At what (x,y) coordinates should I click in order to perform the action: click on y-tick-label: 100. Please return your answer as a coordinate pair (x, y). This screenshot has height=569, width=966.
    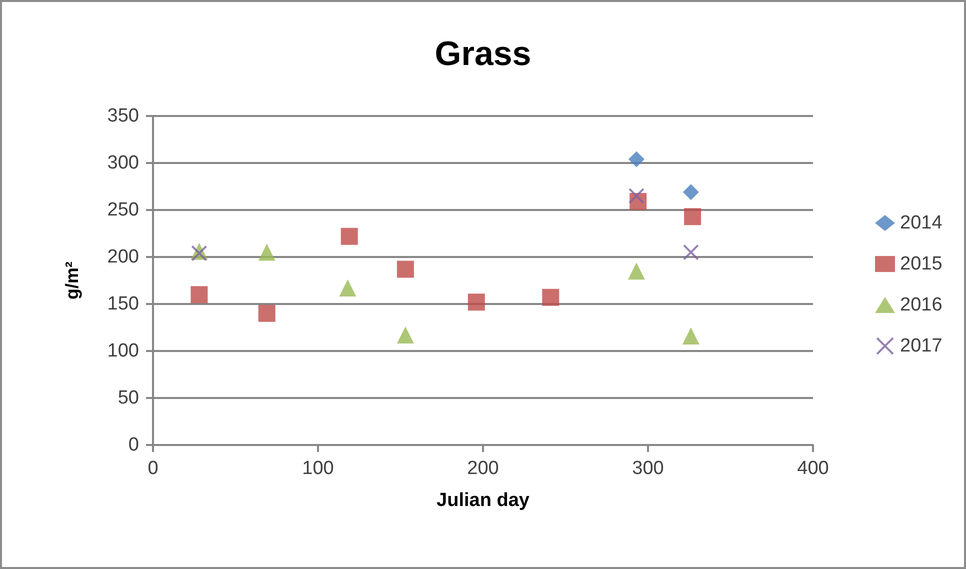
    Looking at the image, I should click on (123, 351).